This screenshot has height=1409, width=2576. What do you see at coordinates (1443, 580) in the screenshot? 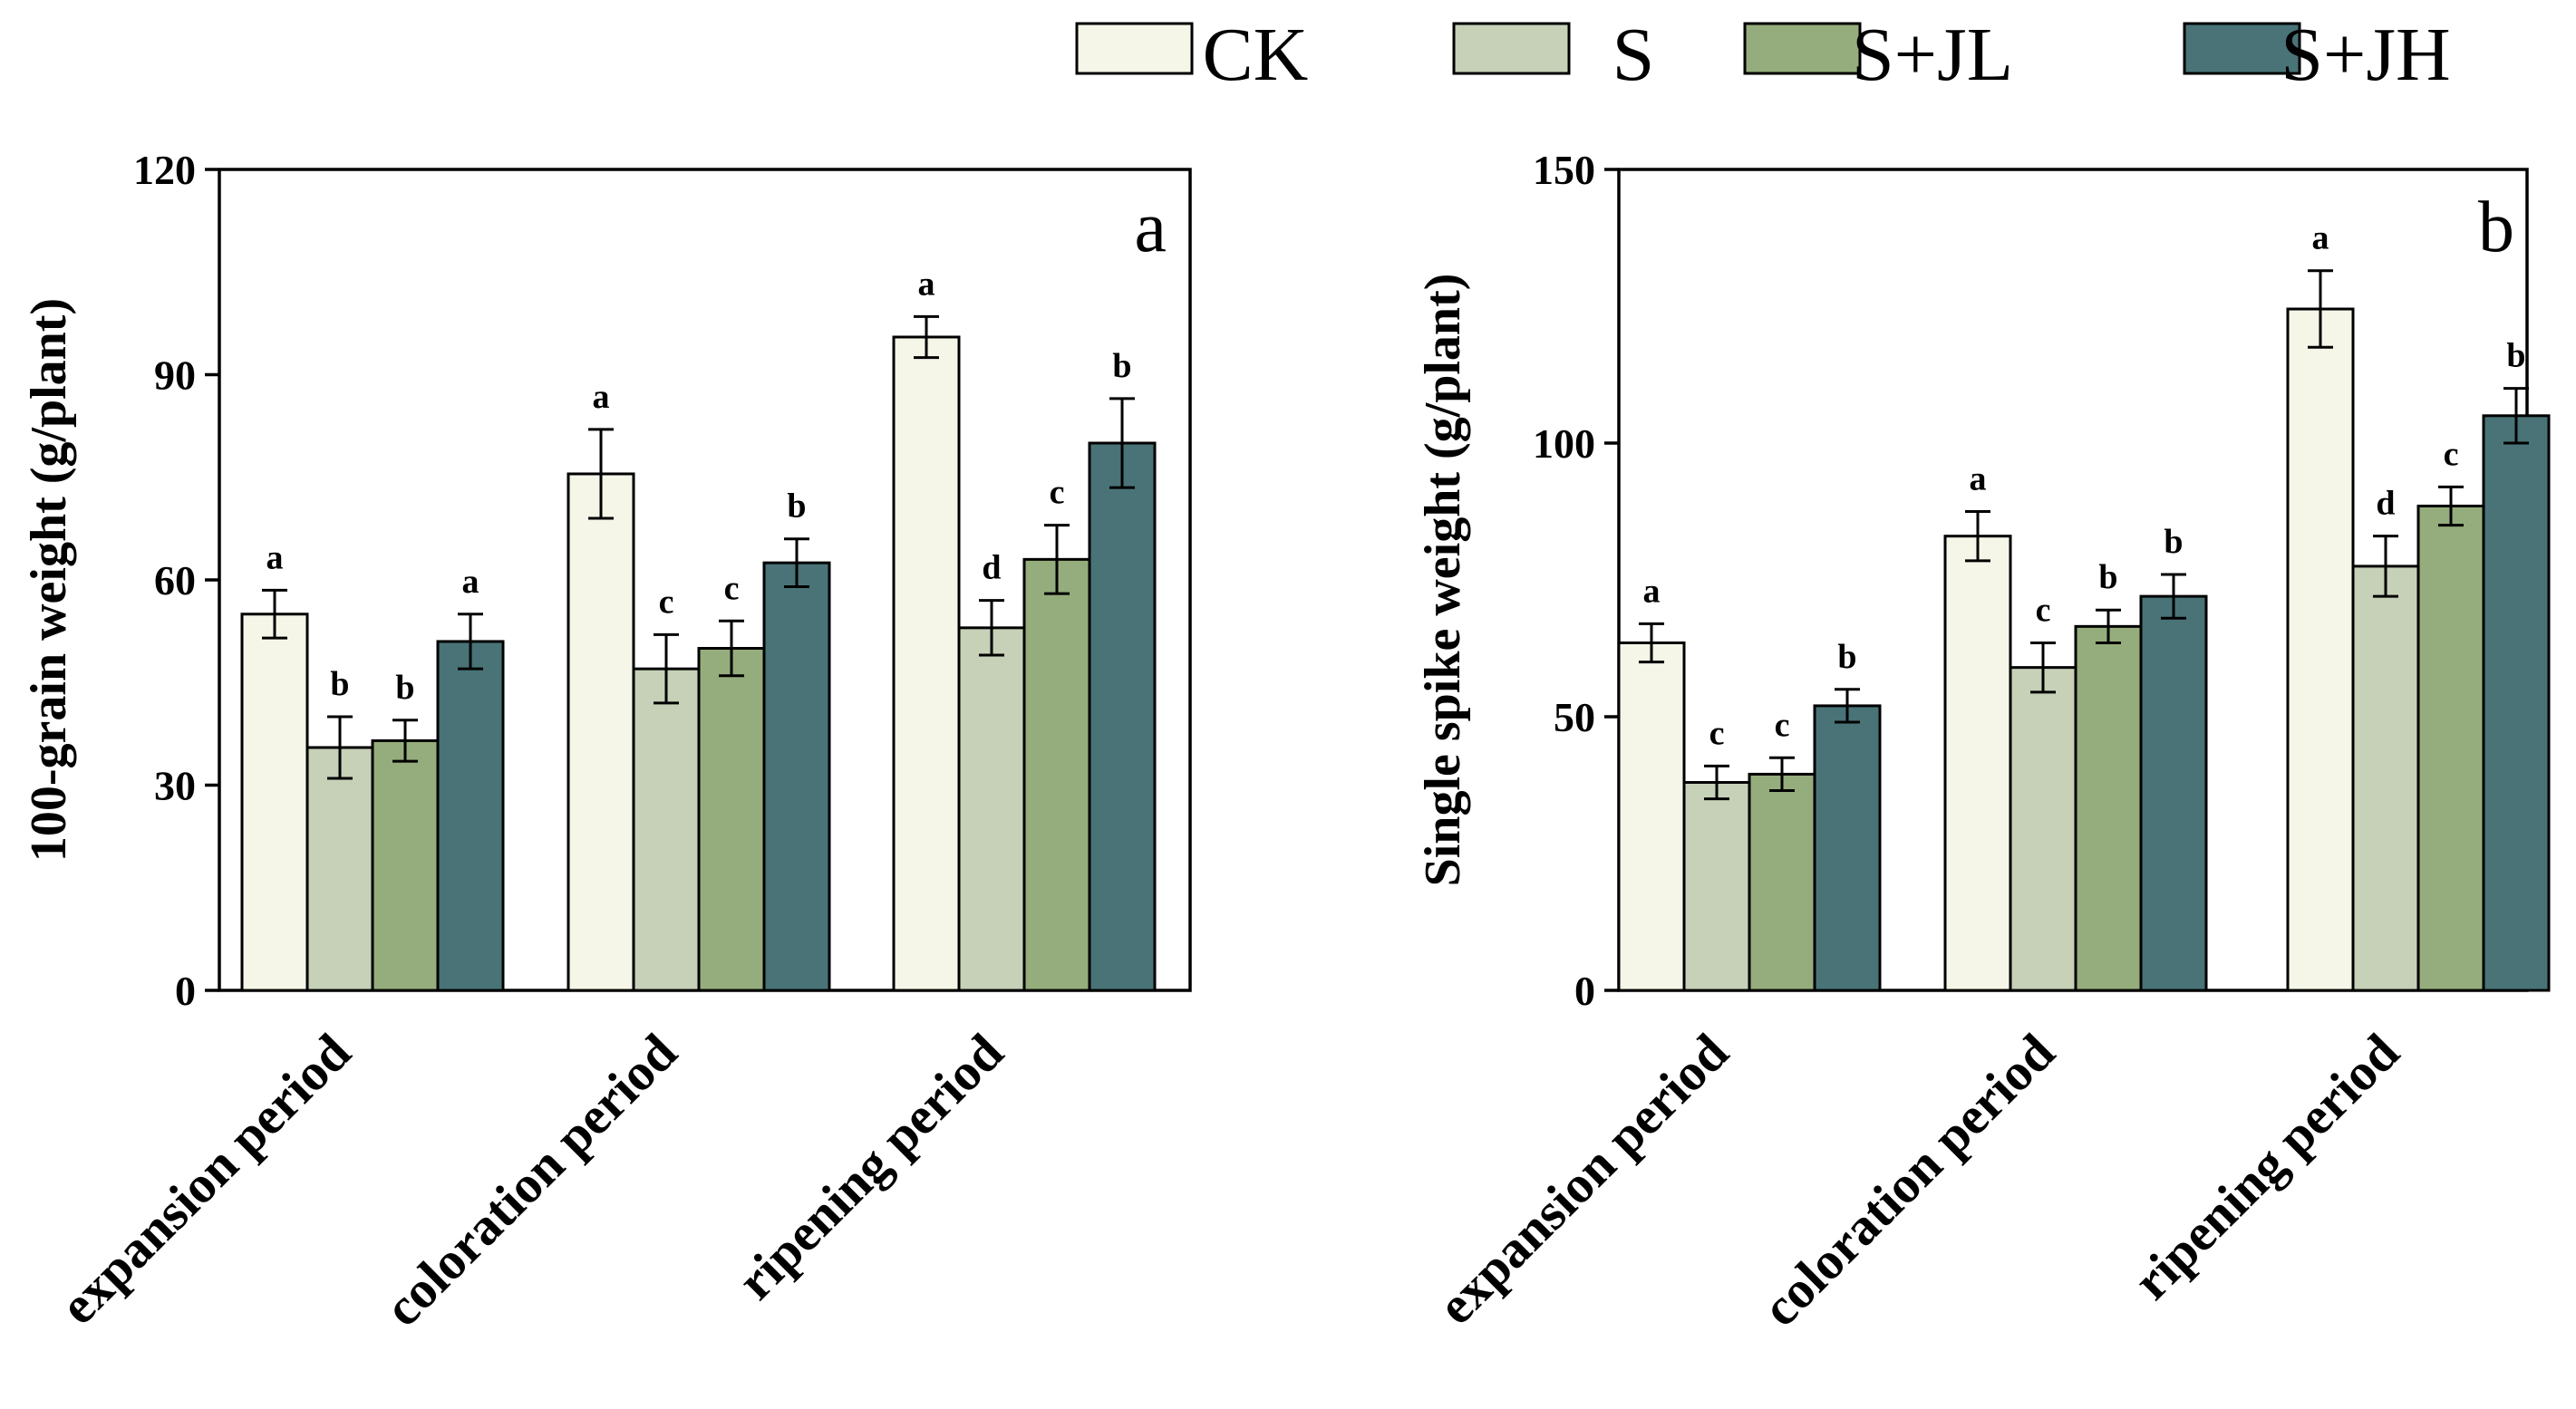
I see `y-axis-title: Single spike weight (g/plant)` at bounding box center [1443, 580].